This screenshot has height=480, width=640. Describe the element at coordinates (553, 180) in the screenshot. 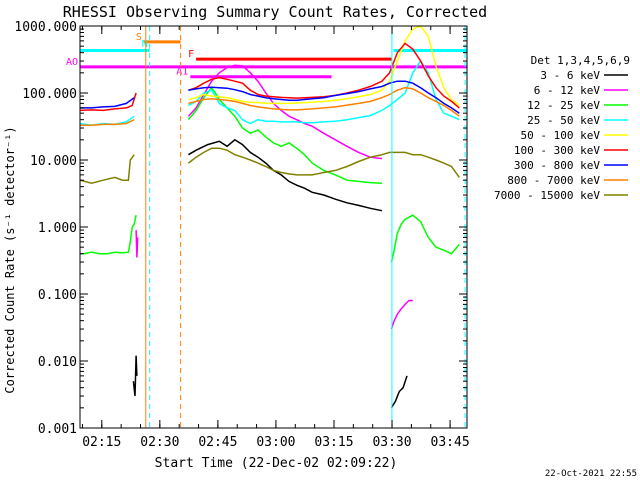

I see `legend-label: 800 - 7000 keV` at that location.